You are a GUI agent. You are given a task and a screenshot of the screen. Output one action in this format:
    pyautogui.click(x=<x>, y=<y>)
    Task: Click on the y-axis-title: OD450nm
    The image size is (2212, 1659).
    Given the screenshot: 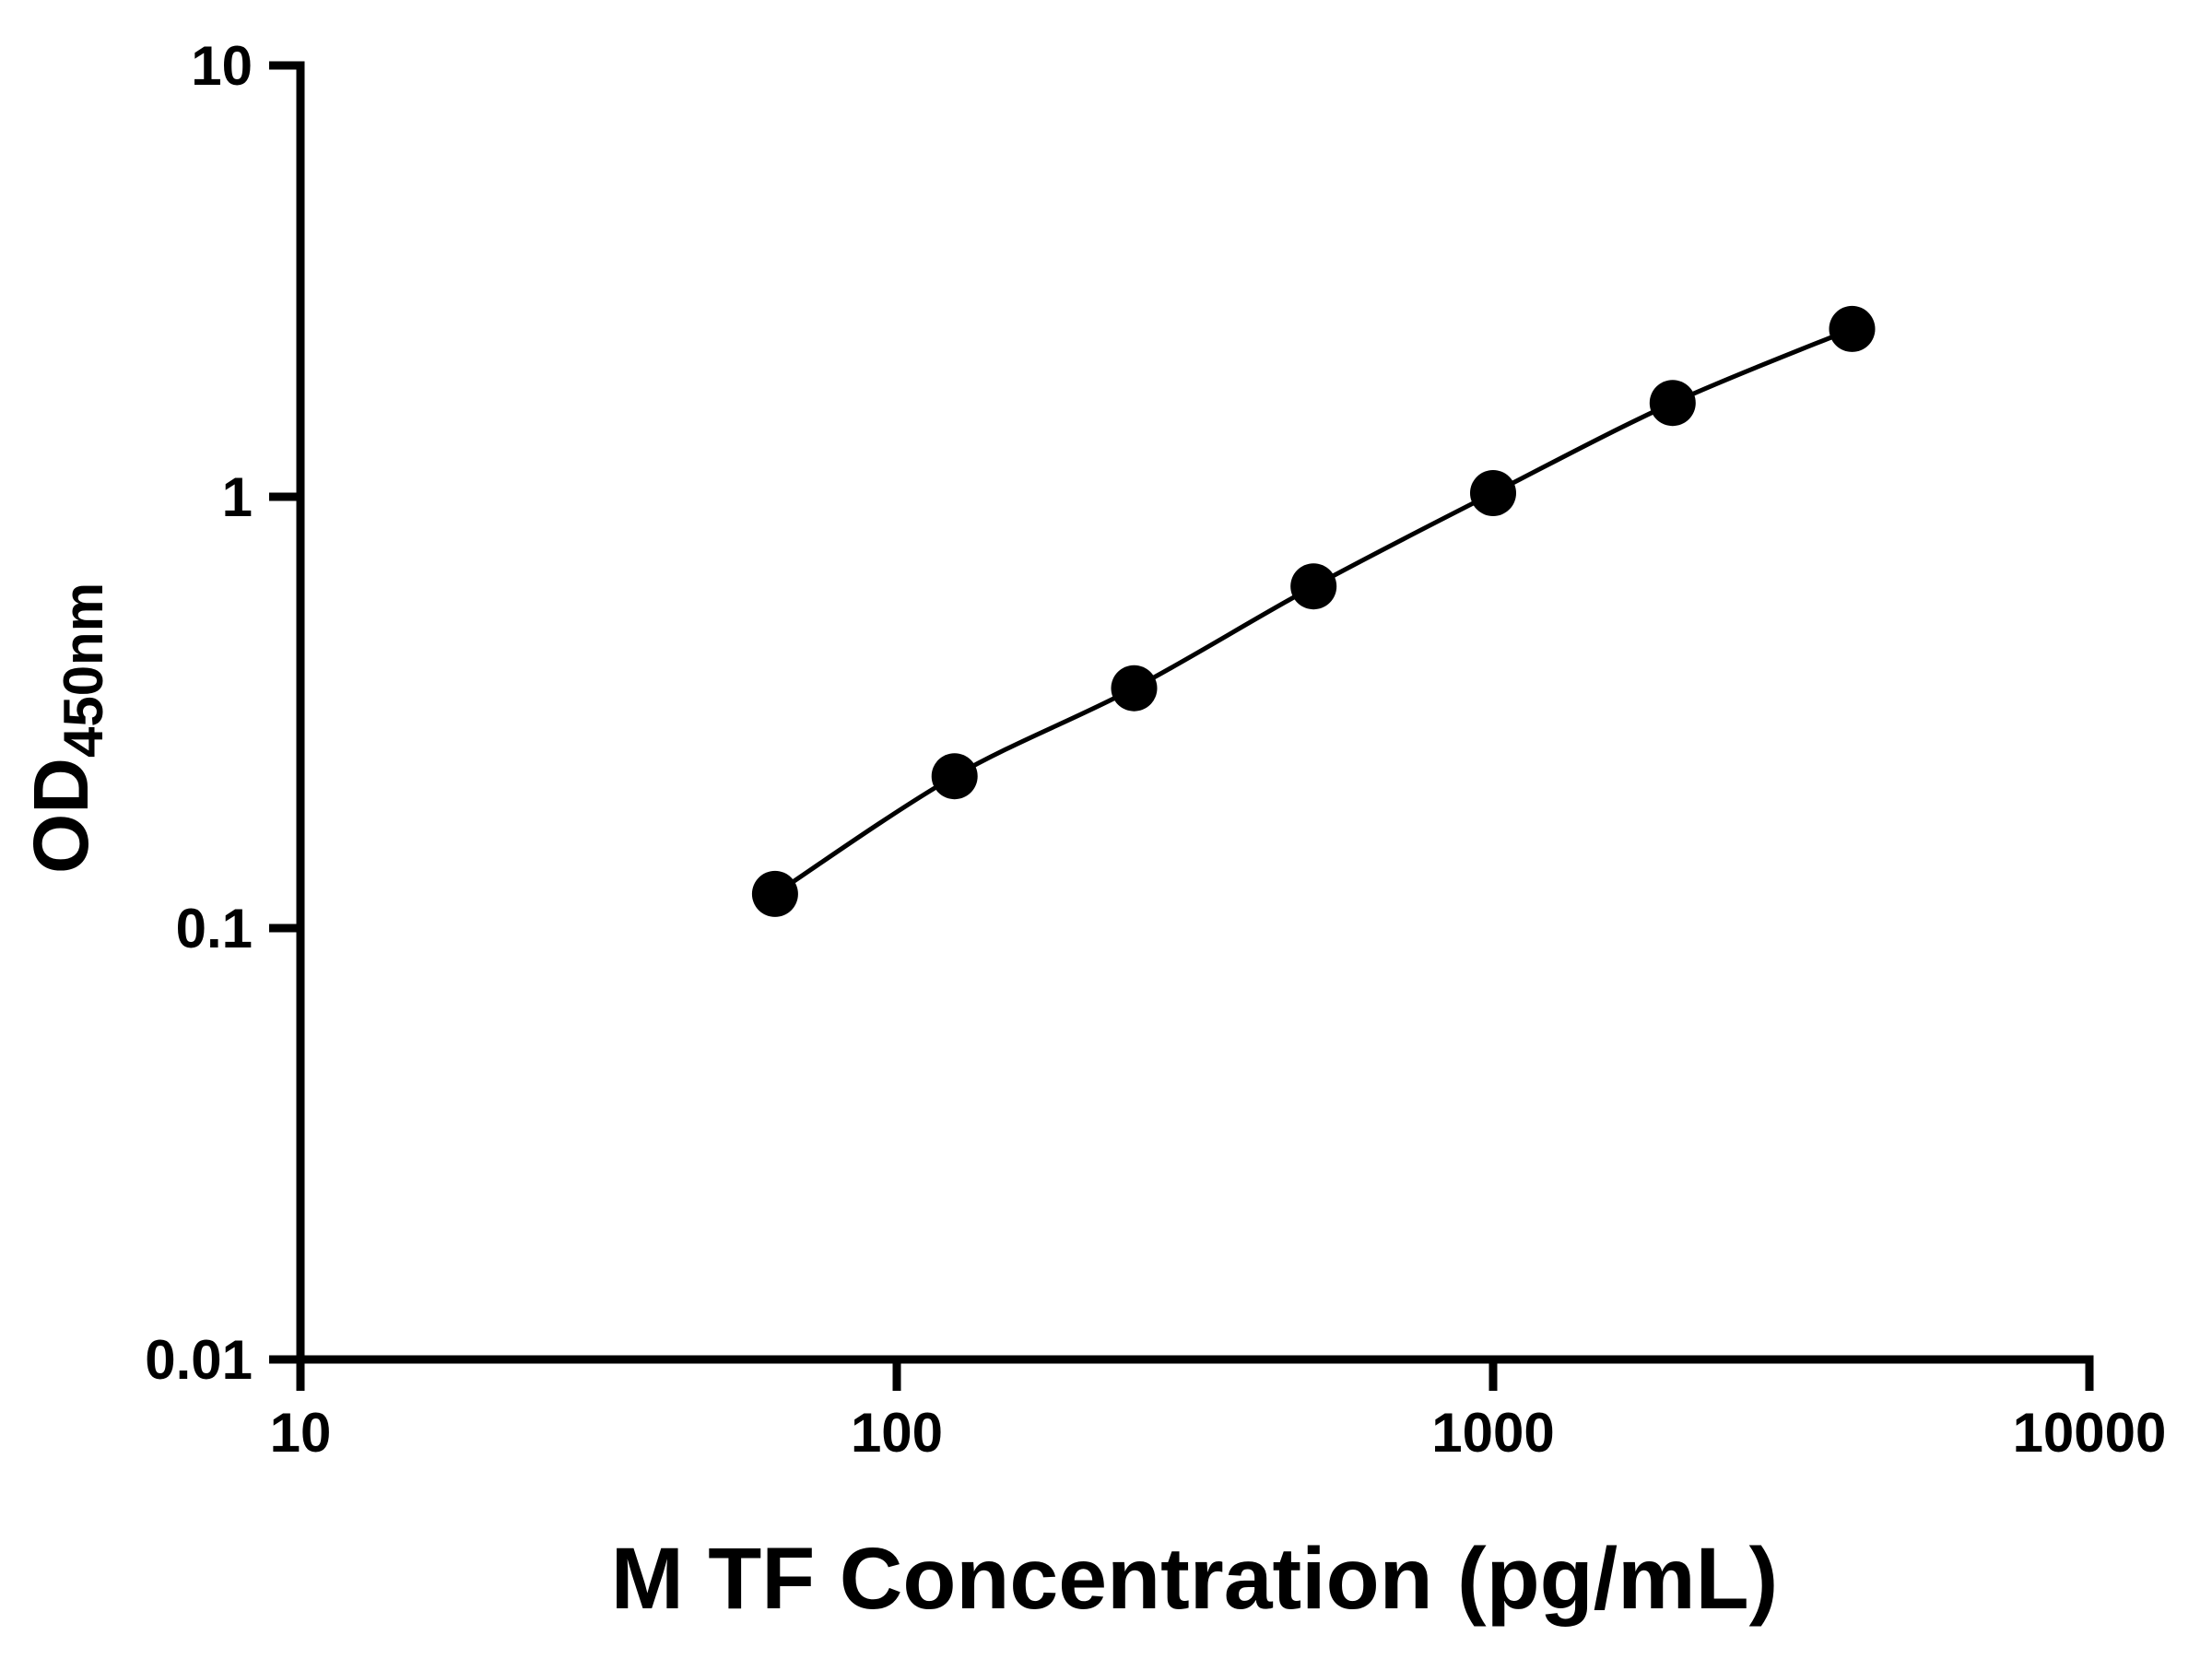 What is the action you would take?
    pyautogui.click(x=66, y=728)
    